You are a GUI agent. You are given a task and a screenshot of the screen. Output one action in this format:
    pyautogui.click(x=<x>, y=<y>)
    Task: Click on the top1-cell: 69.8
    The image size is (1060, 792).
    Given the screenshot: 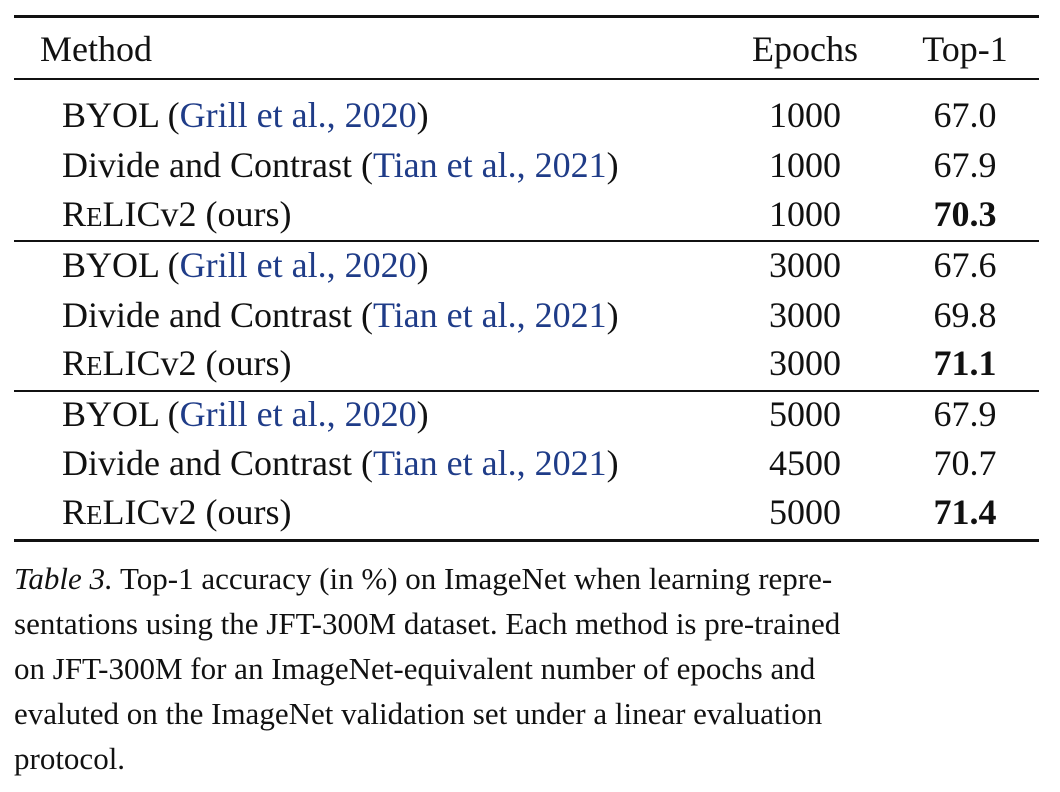 What is the action you would take?
    pyautogui.click(x=965, y=315)
    